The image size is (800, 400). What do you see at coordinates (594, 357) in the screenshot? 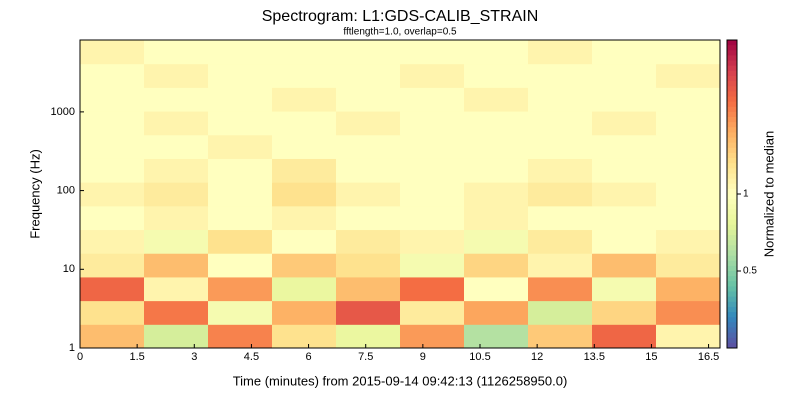
I see `x-tick-label: 13.5` at bounding box center [594, 357].